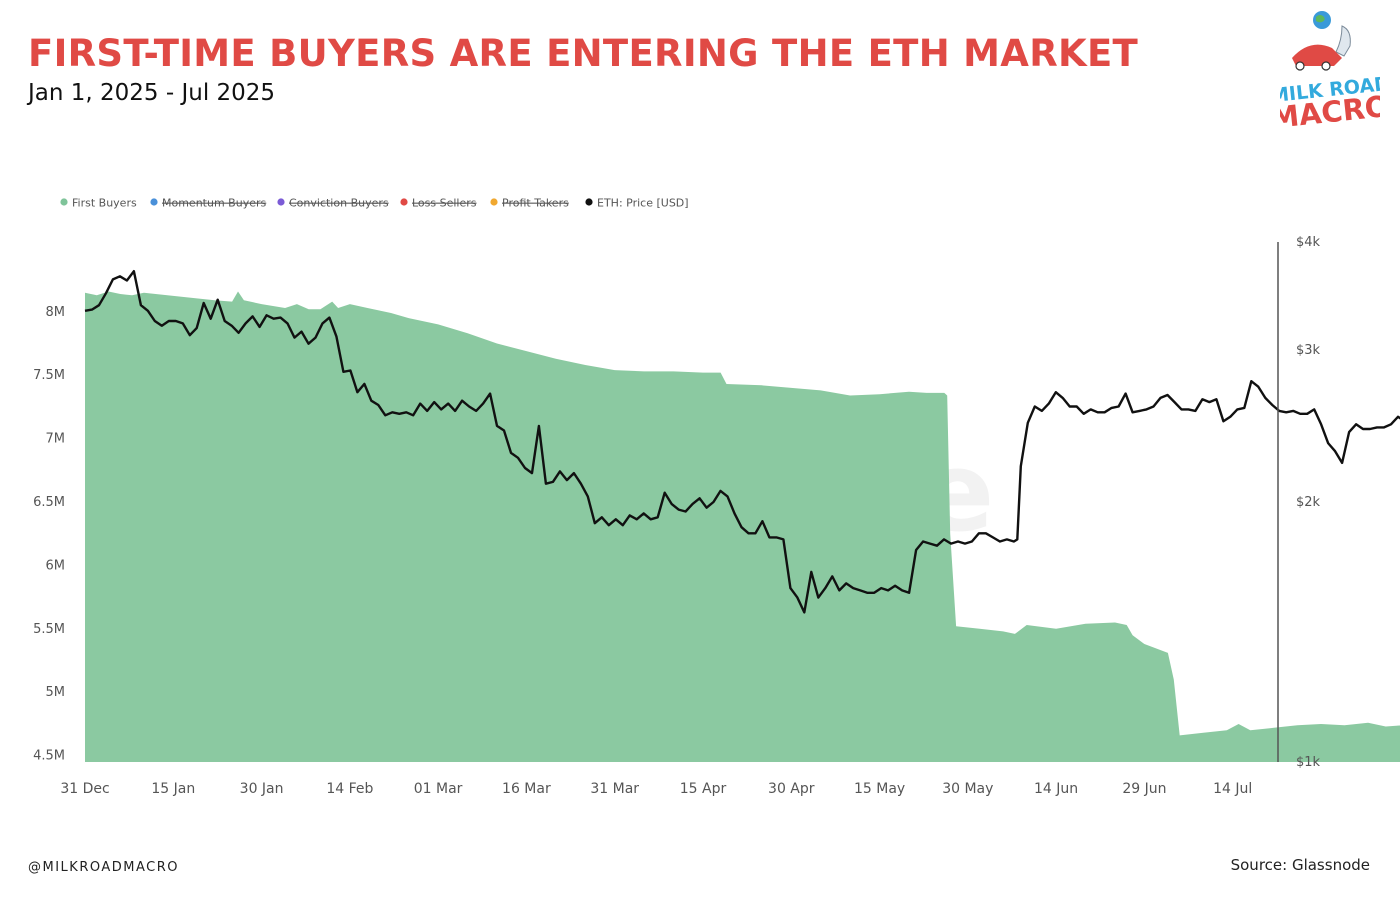  Describe the element at coordinates (1308, 242) in the screenshot. I see `y-right-tick-label: $4k` at that location.